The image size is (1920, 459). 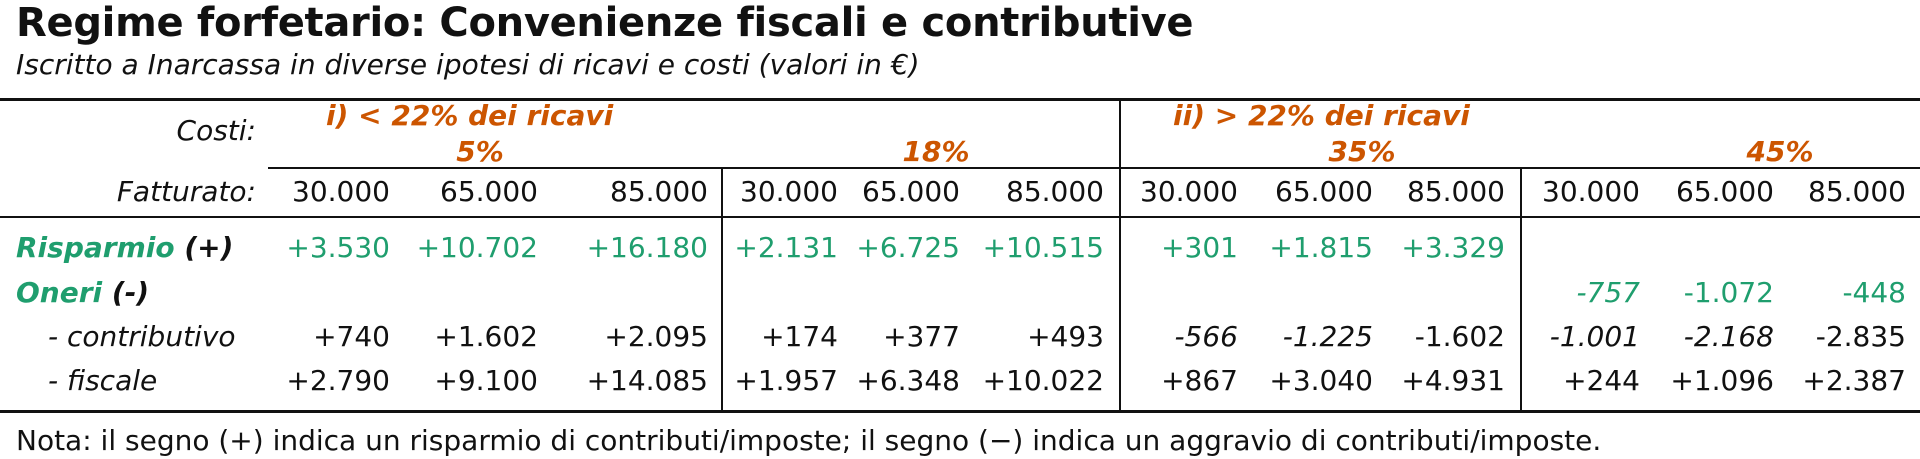 I want to click on risparmio-label: Risparmio (+), so click(x=124, y=248).